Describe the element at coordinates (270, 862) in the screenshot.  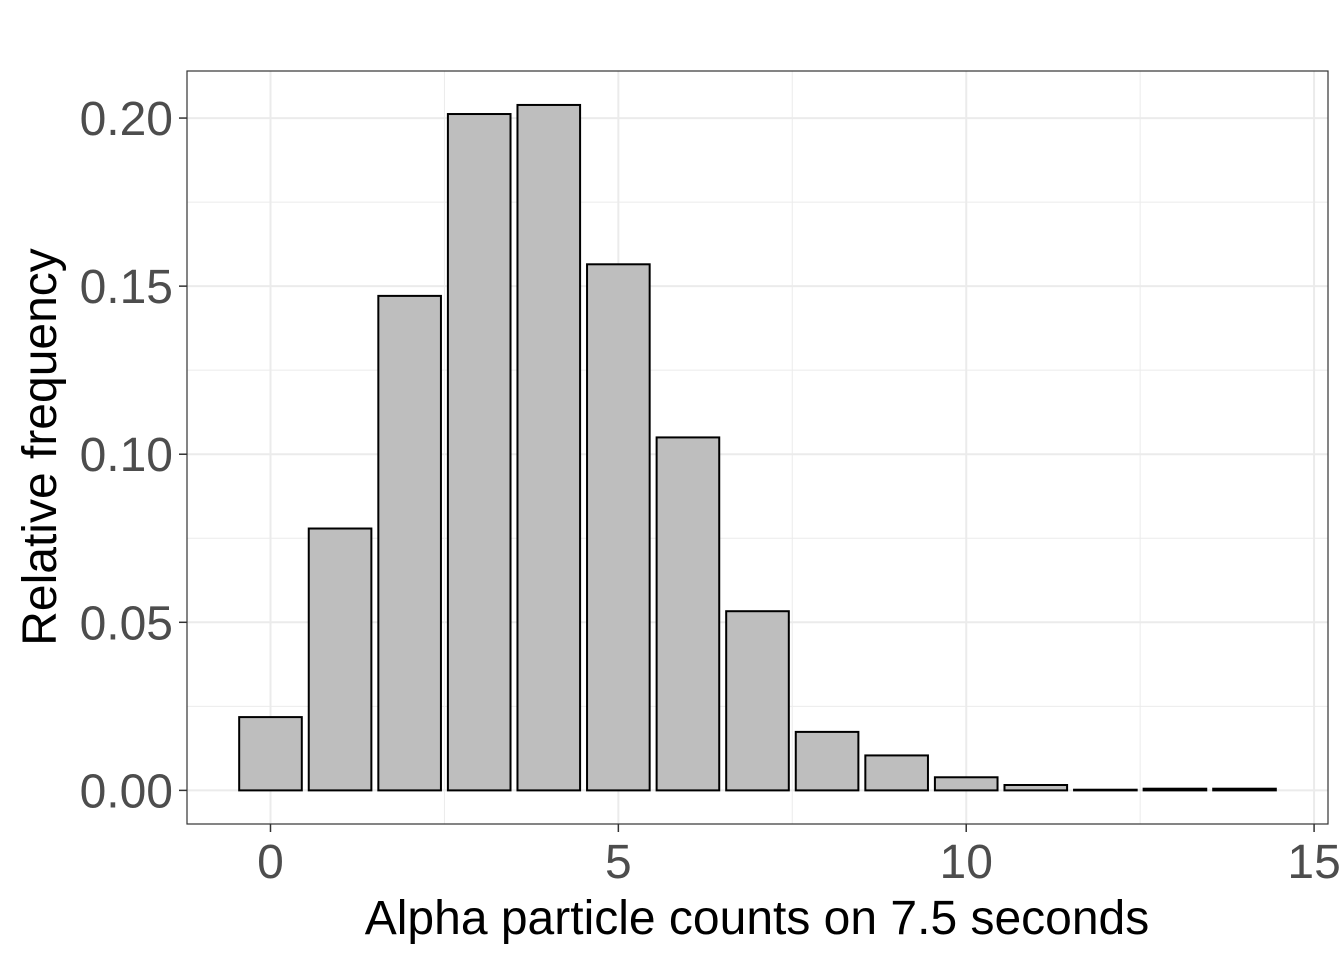
I see `x-tick-label: 0` at that location.